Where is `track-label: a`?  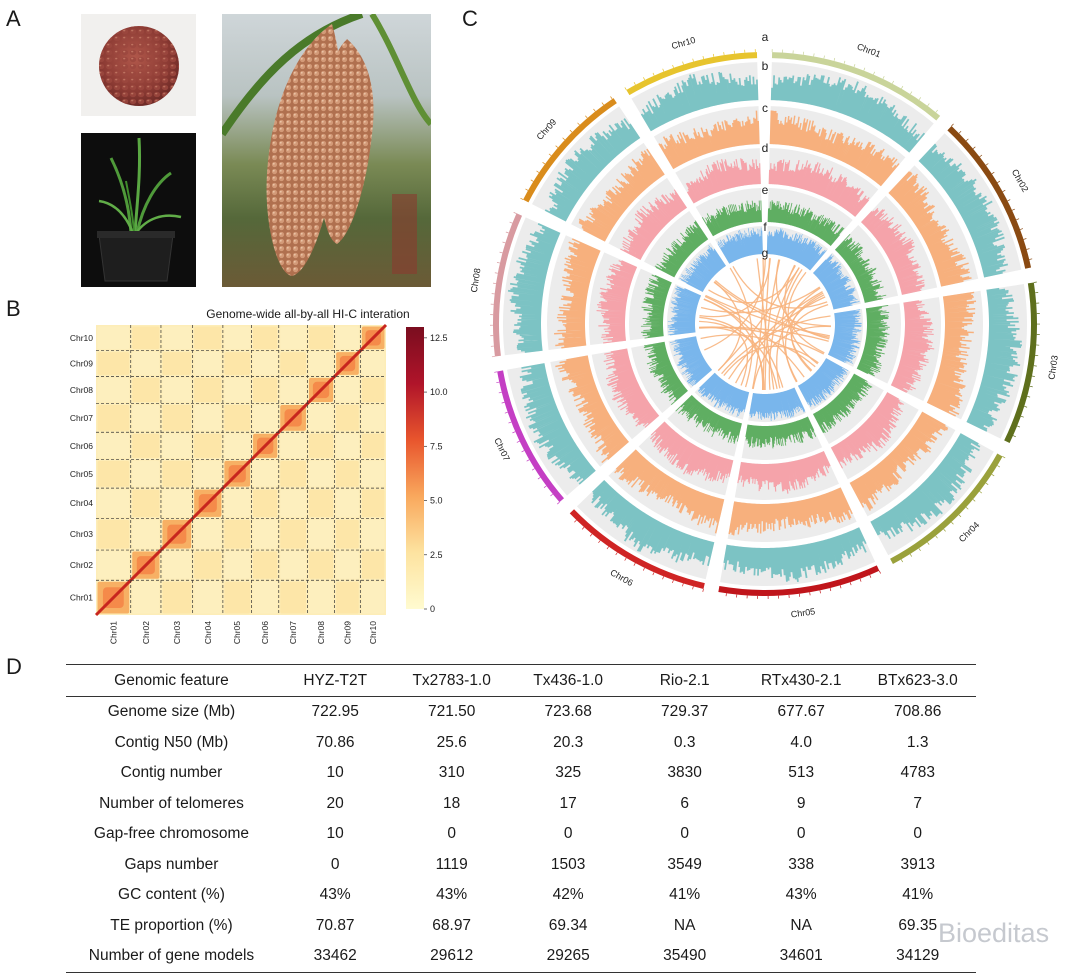 track-label: a is located at coordinates (765, 37).